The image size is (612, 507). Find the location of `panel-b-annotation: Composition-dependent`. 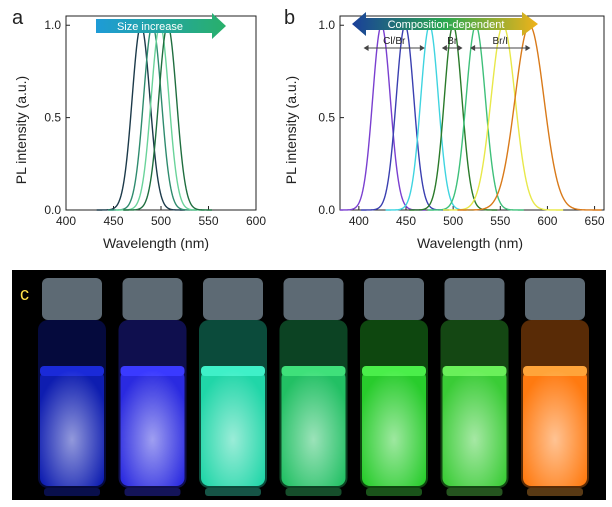

panel-b-annotation: Composition-dependent is located at coordinates (446, 25).